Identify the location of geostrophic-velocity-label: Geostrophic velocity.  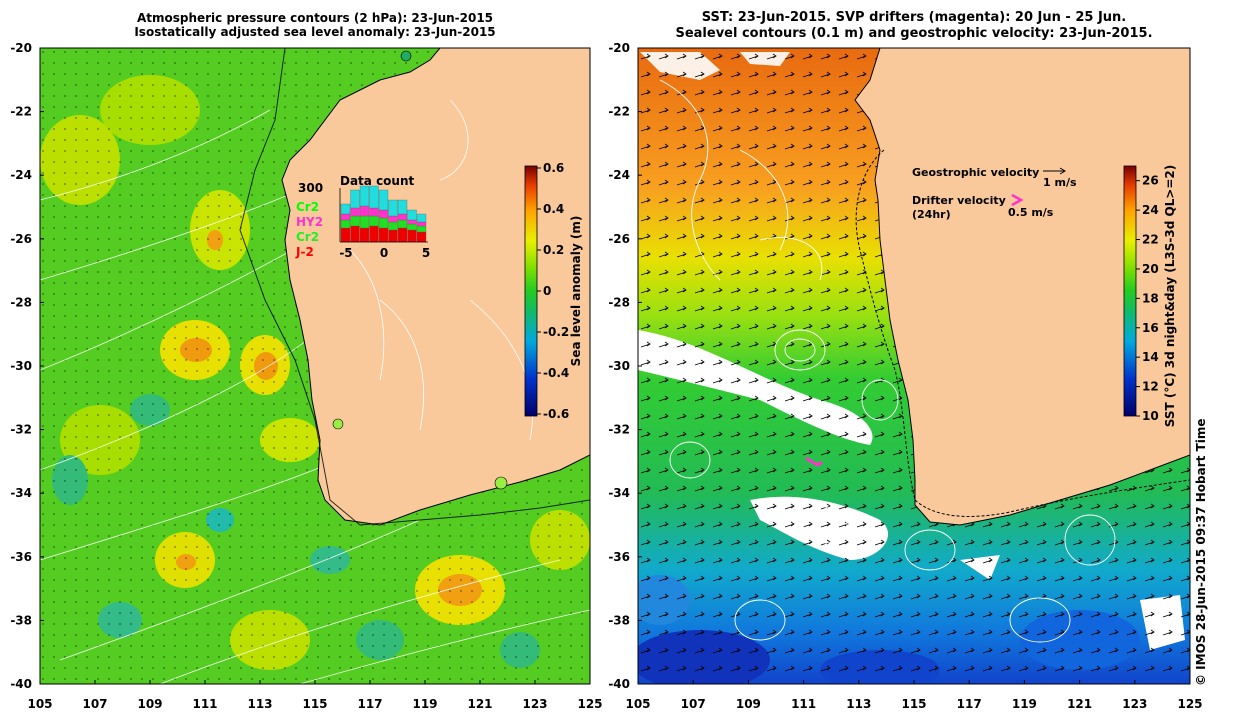
(975, 172).